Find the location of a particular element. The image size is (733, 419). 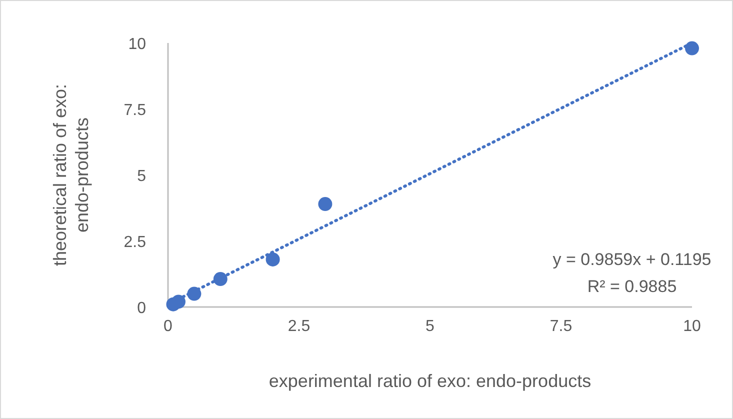

x-tick-label: 10 is located at coordinates (692, 326).